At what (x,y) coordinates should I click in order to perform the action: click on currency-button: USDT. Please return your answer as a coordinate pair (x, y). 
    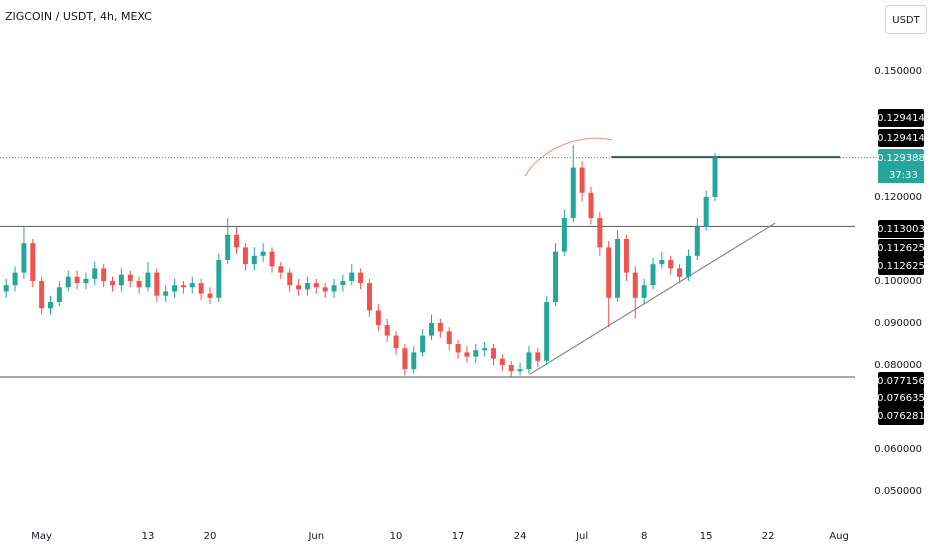
    Looking at the image, I should click on (906, 20).